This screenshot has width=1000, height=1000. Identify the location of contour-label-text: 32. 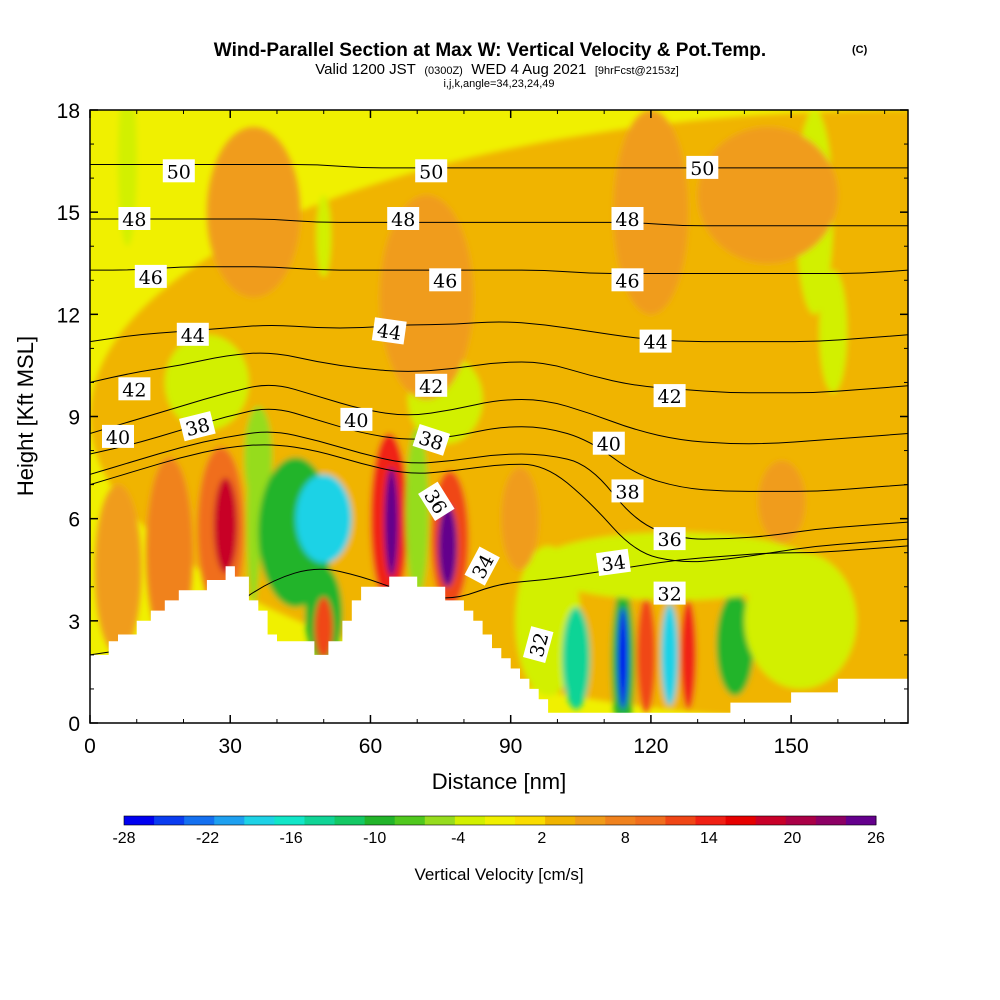
(670, 595).